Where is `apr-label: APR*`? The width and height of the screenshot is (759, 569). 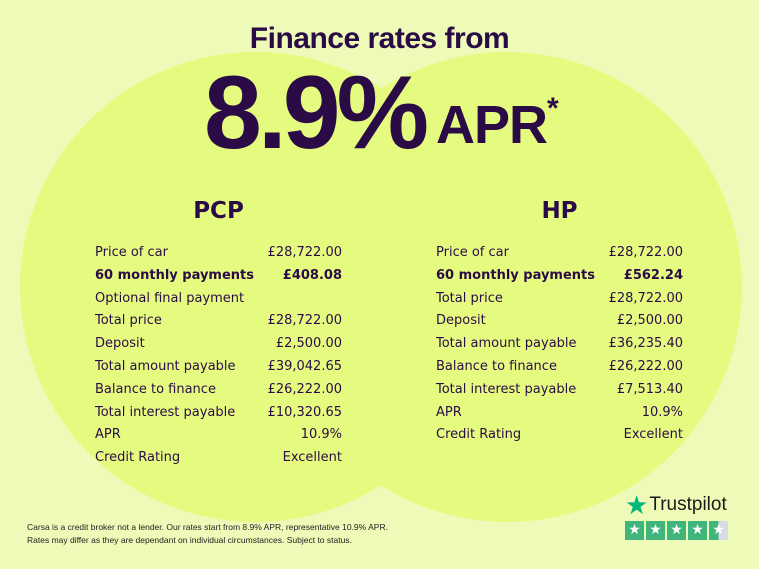
apr-label: APR* is located at coordinates (497, 124).